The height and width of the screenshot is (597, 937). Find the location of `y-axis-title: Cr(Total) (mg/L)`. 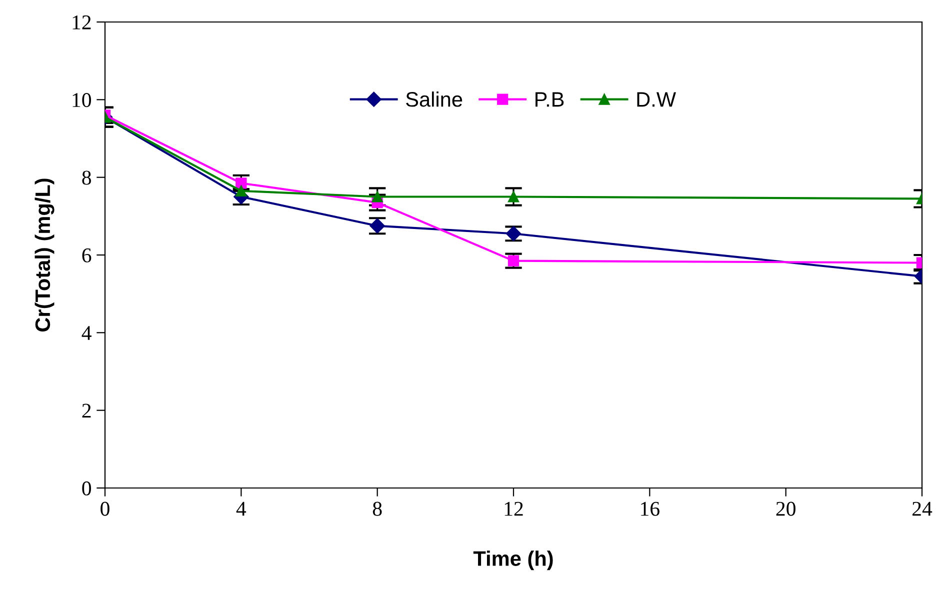

y-axis-title: Cr(Total) (mg/L) is located at coordinates (44, 255).